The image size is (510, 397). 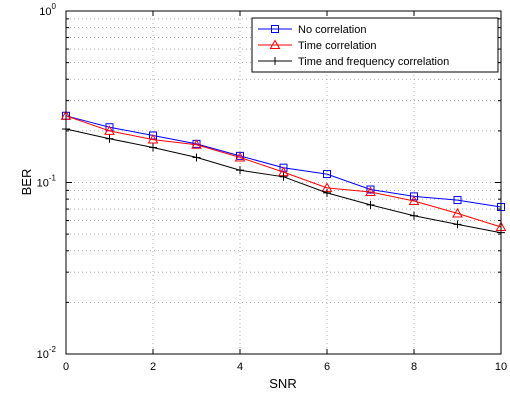 I want to click on legend-box, so click(x=375, y=45).